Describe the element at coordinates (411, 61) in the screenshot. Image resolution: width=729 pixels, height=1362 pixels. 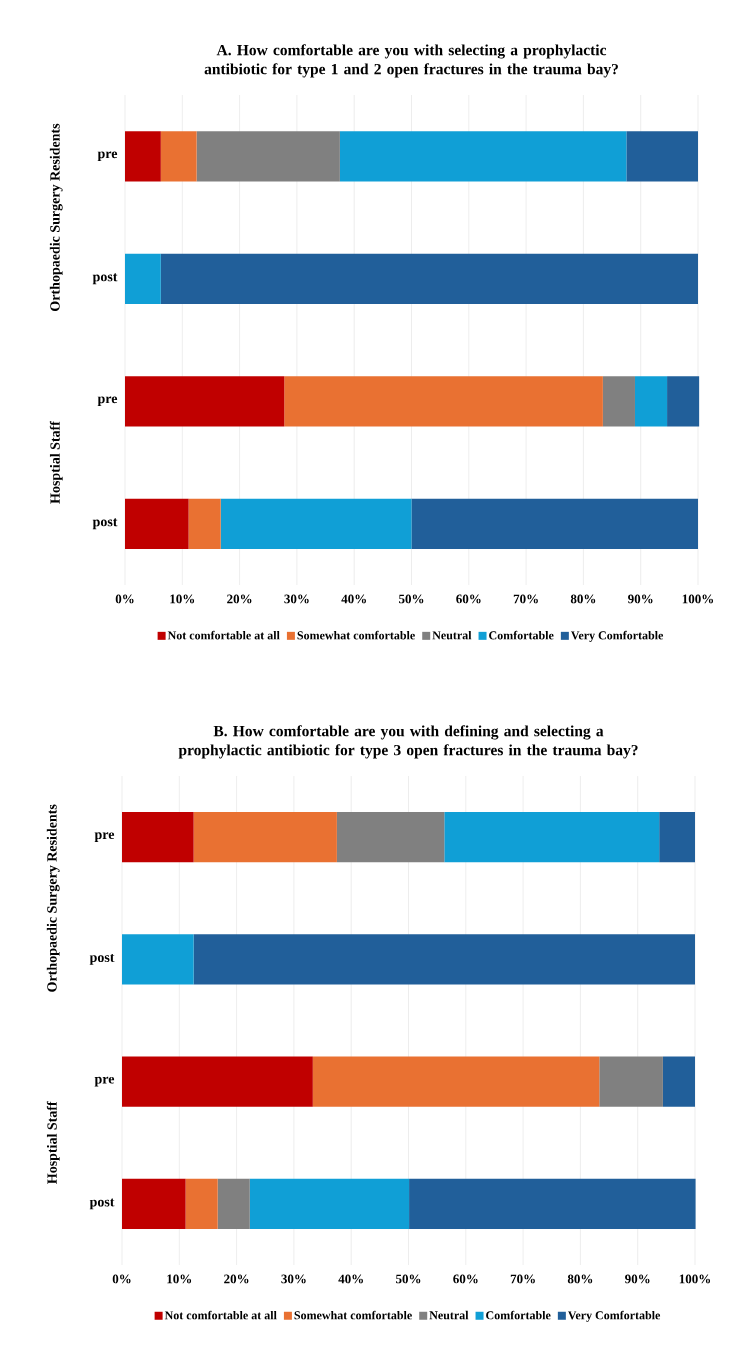
I see `chart-title: A. How comfortable are you with selecting a prophylactic antibiotic for type 1 and 2 open fractures in the trauma bay?` at that location.